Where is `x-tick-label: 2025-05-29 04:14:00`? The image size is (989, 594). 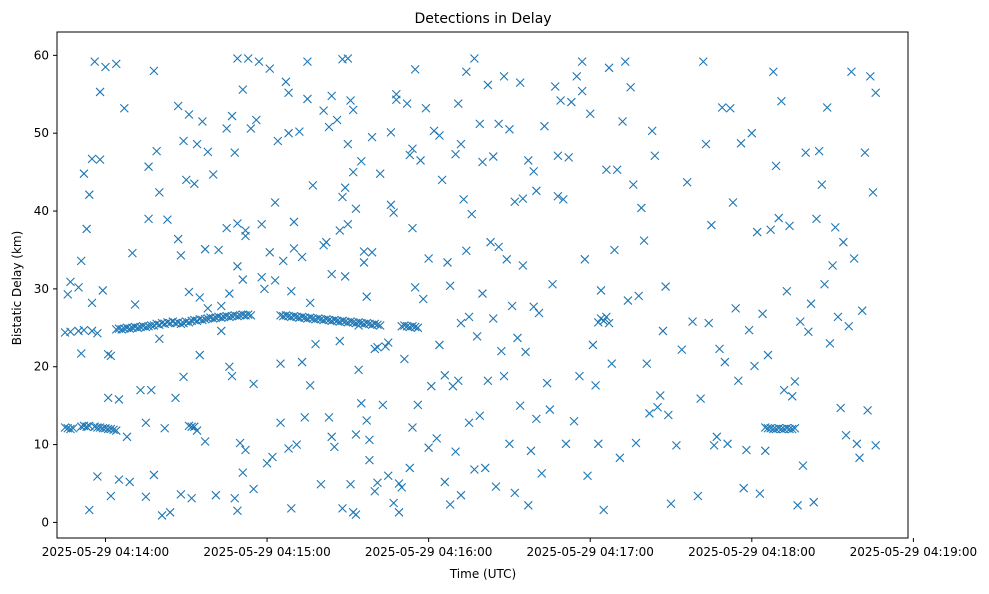
x-tick-label: 2025-05-29 04:14:00 is located at coordinates (105, 552).